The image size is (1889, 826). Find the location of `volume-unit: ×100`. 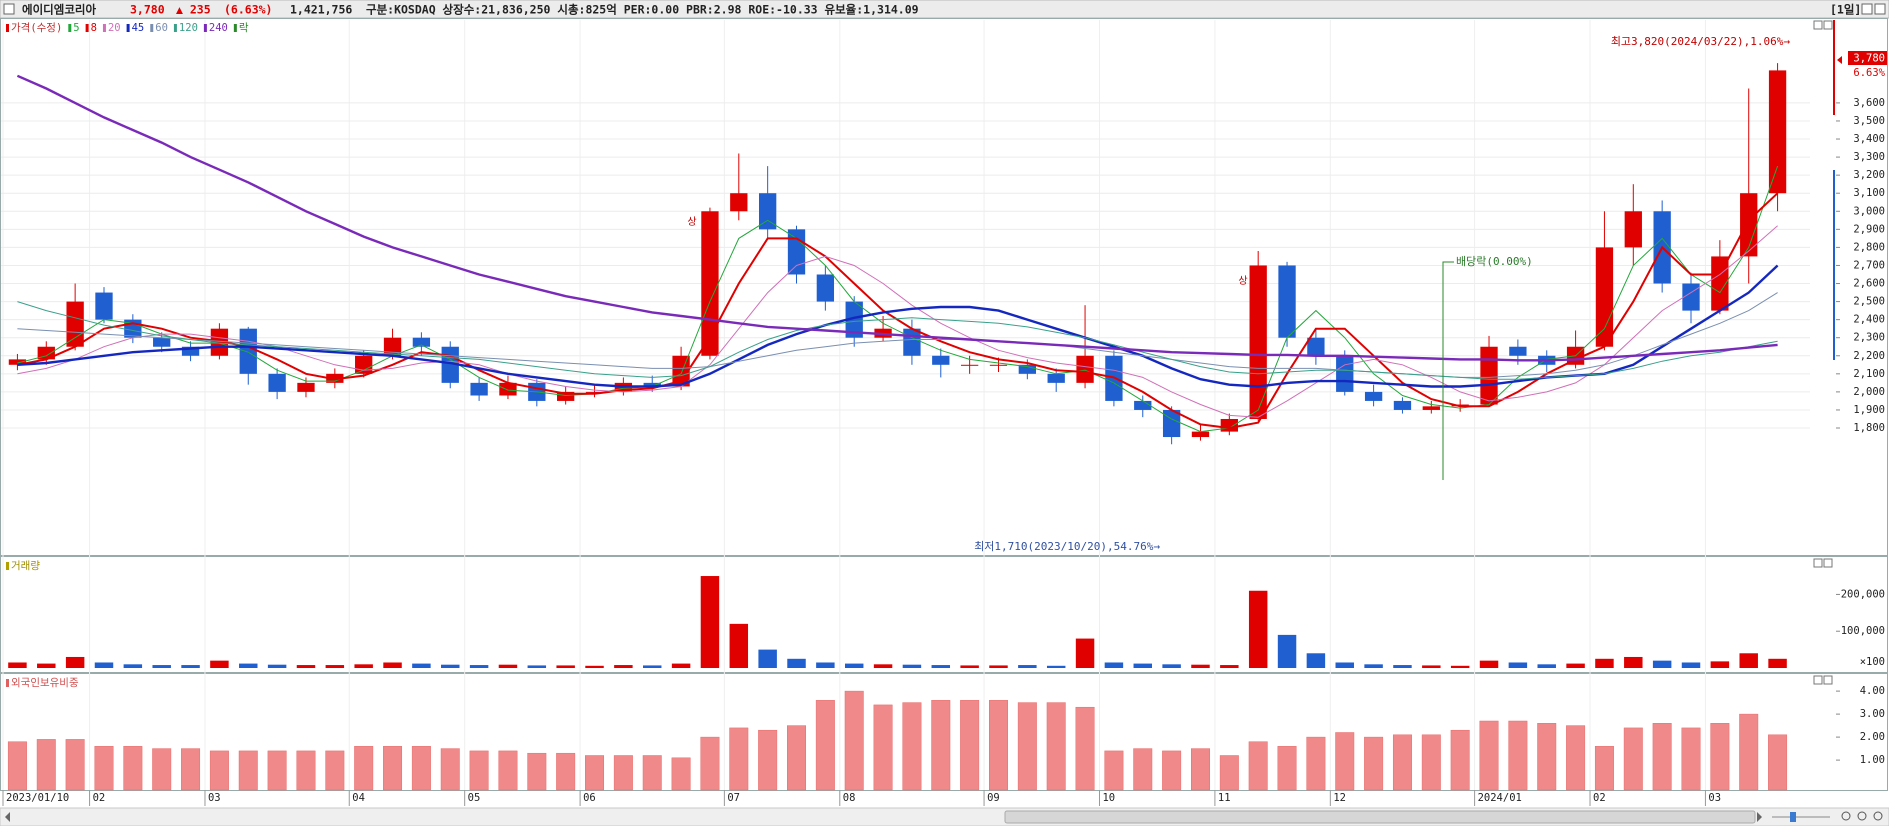

volume-unit: ×100 is located at coordinates (1872, 662).